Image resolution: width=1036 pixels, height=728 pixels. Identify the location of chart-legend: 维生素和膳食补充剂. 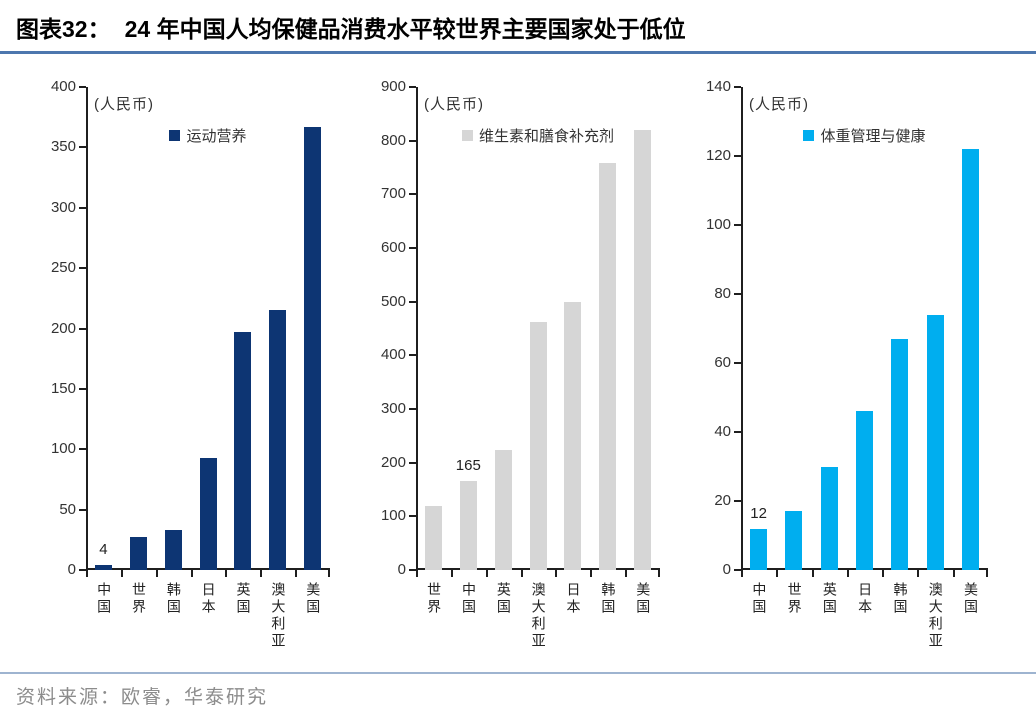
(538, 135).